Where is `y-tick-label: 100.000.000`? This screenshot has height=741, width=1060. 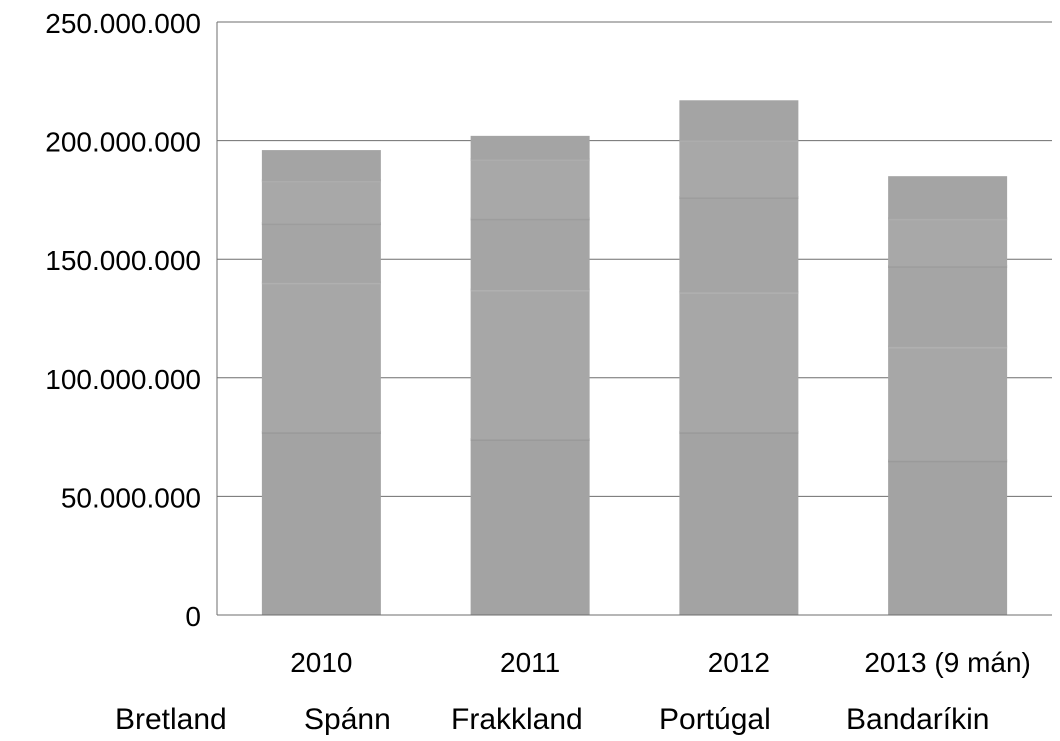
y-tick-label: 100.000.000 is located at coordinates (123, 379).